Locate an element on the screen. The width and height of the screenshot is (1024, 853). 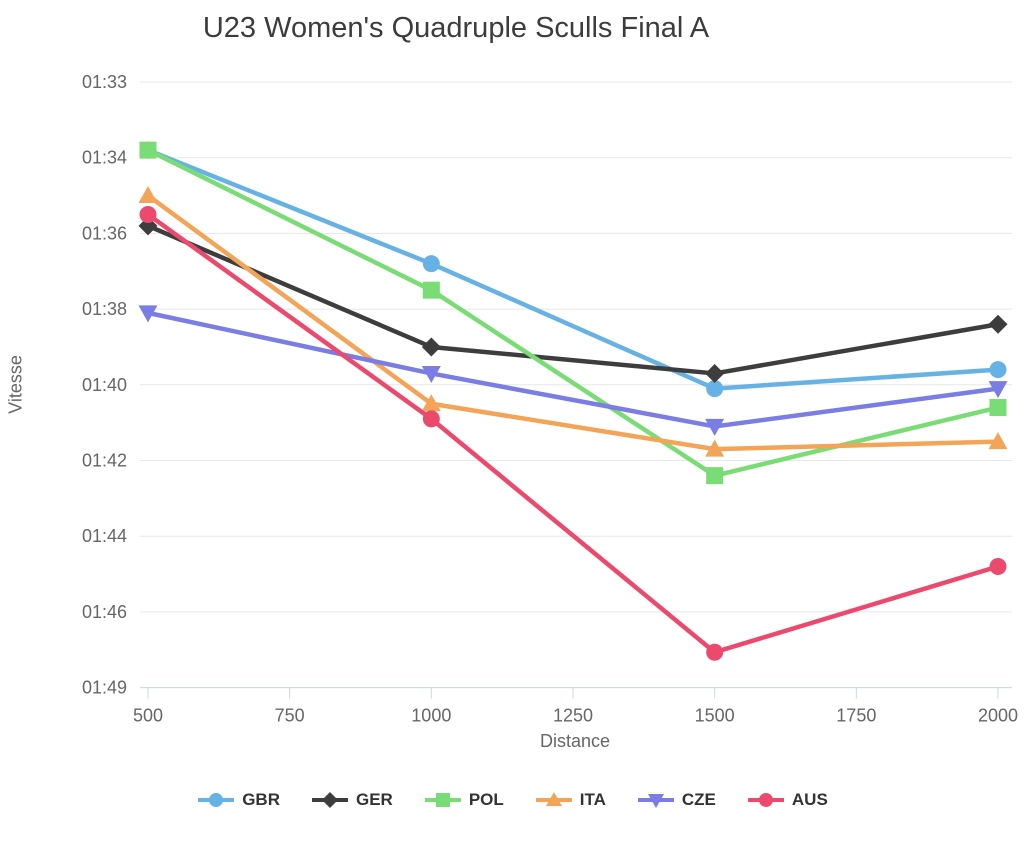
x-tick-label: 1000 is located at coordinates (431, 716).